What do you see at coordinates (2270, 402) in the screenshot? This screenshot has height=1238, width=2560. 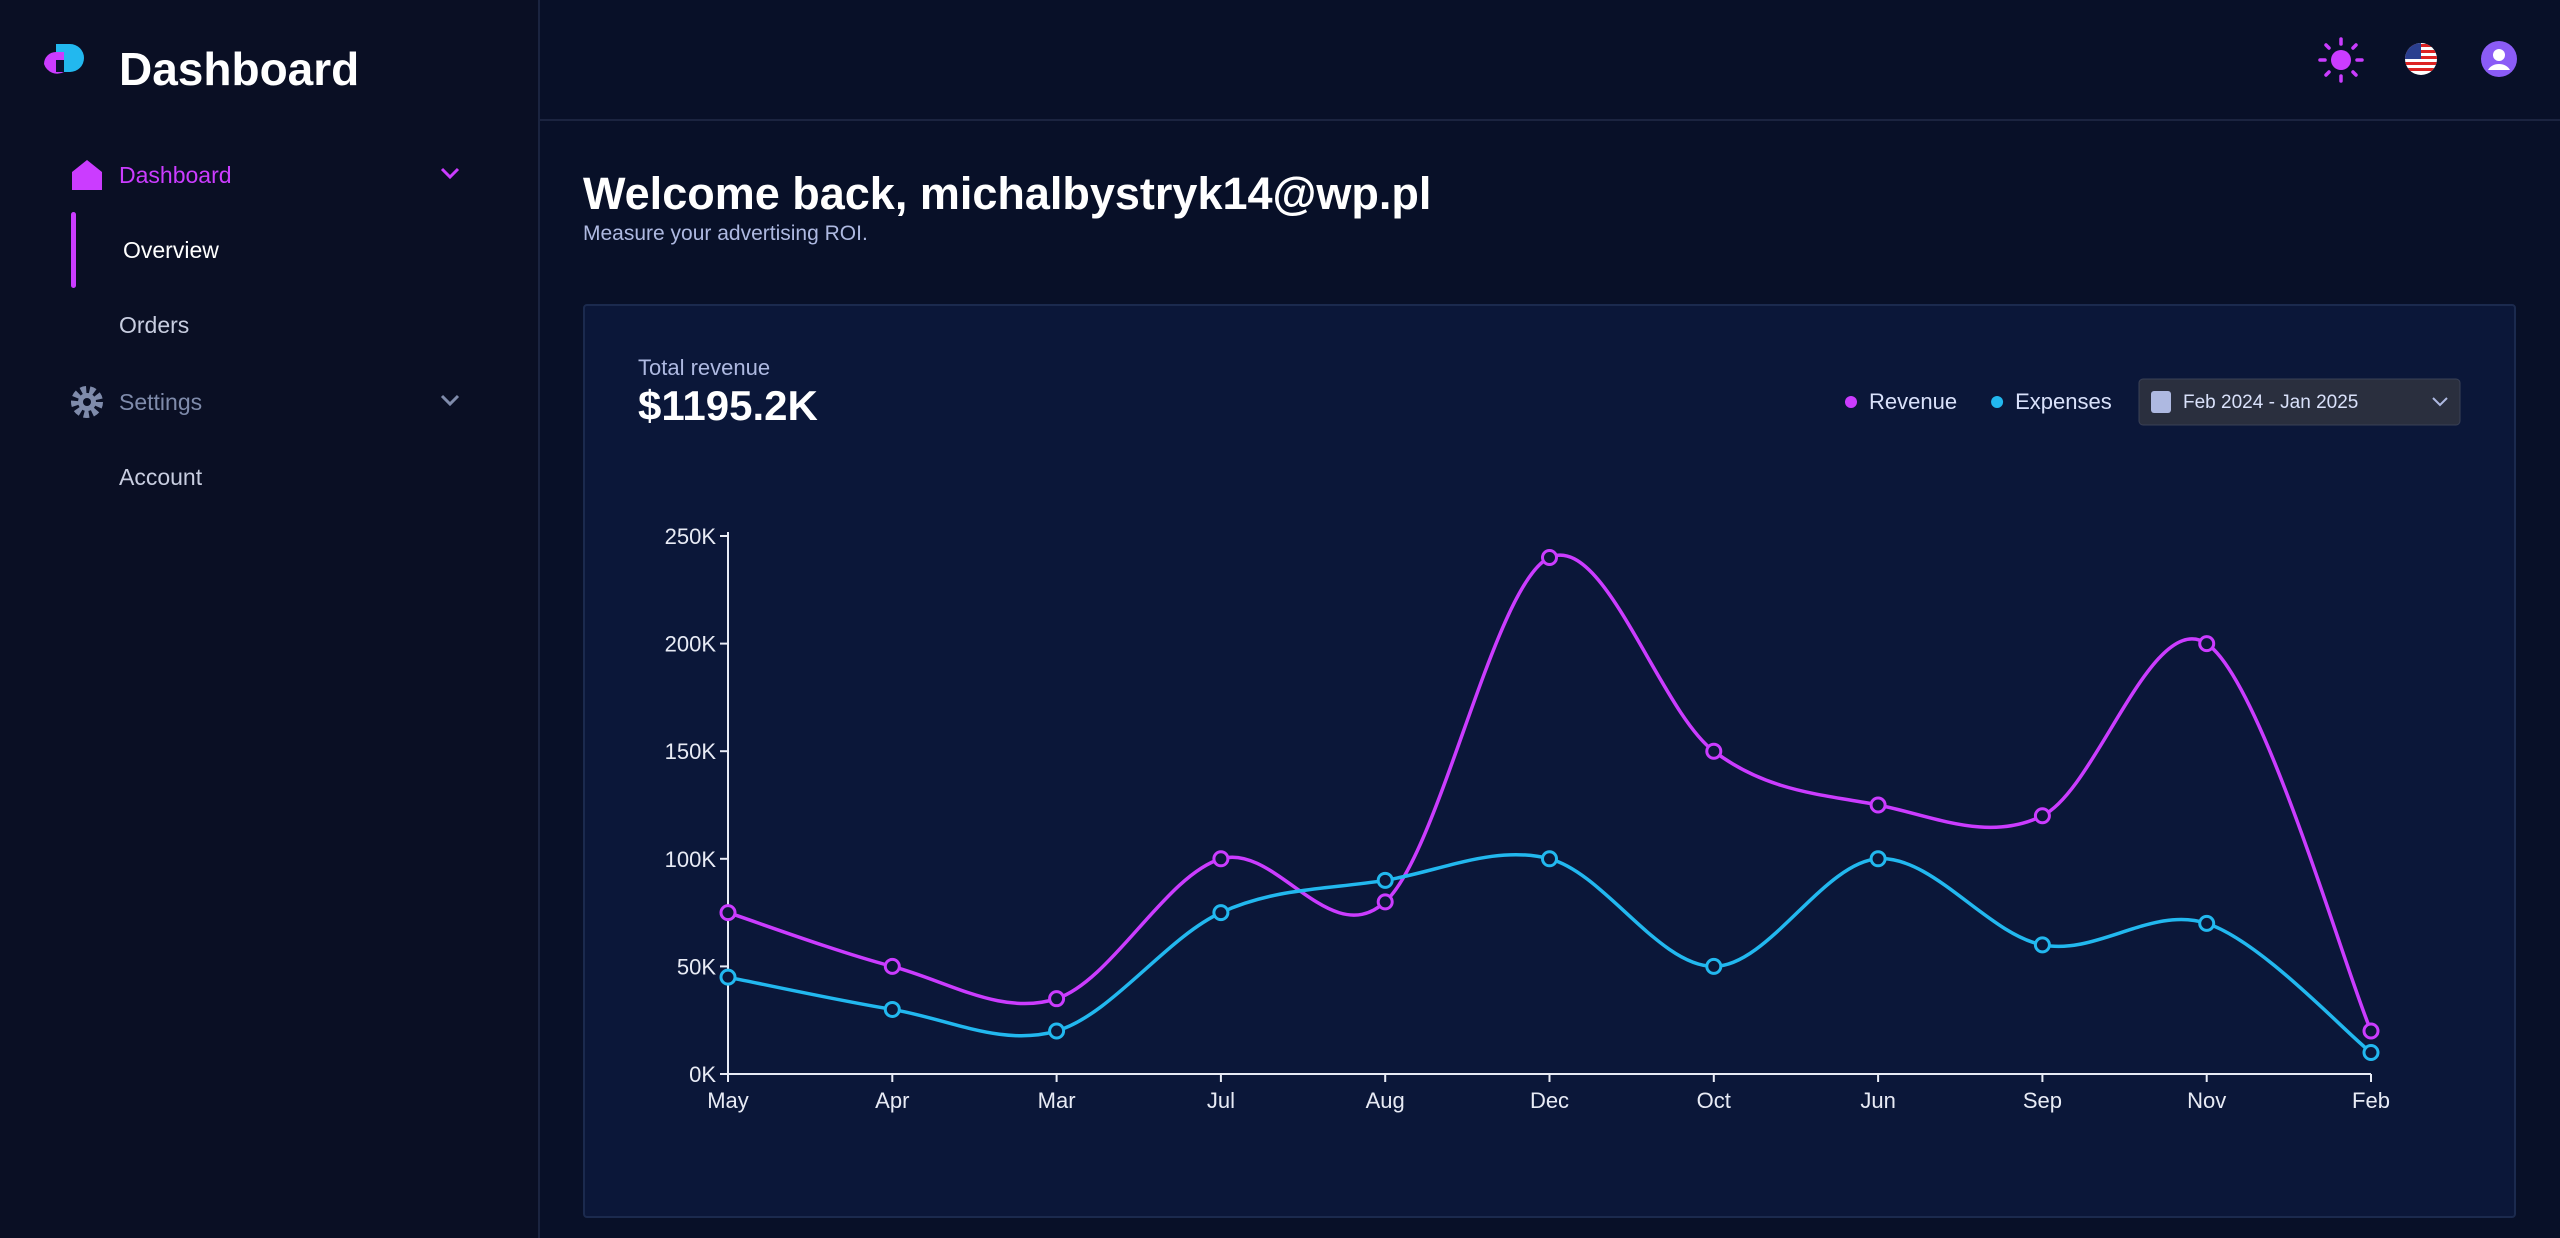 I see `date-range: Feb 2024 - Jan 2025` at bounding box center [2270, 402].